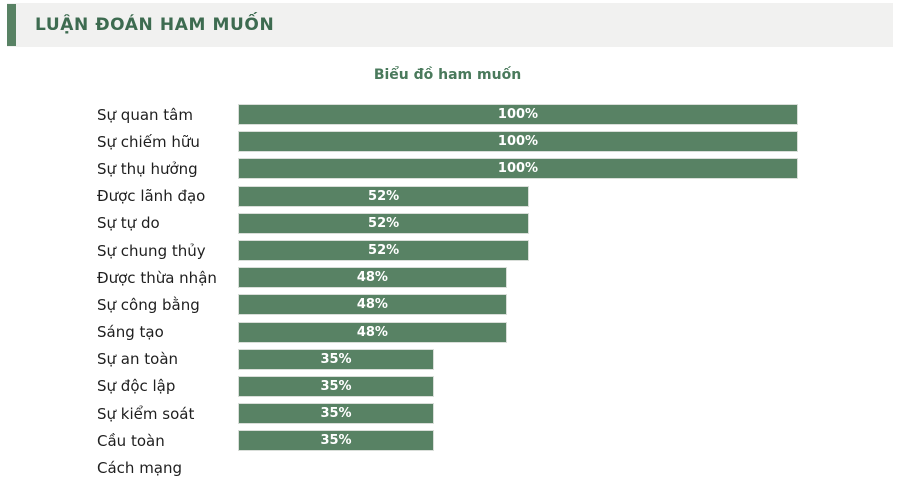 This screenshot has height=491, width=900. I want to click on chart-row: Sự thụ hưởng 100%, so click(447, 168).